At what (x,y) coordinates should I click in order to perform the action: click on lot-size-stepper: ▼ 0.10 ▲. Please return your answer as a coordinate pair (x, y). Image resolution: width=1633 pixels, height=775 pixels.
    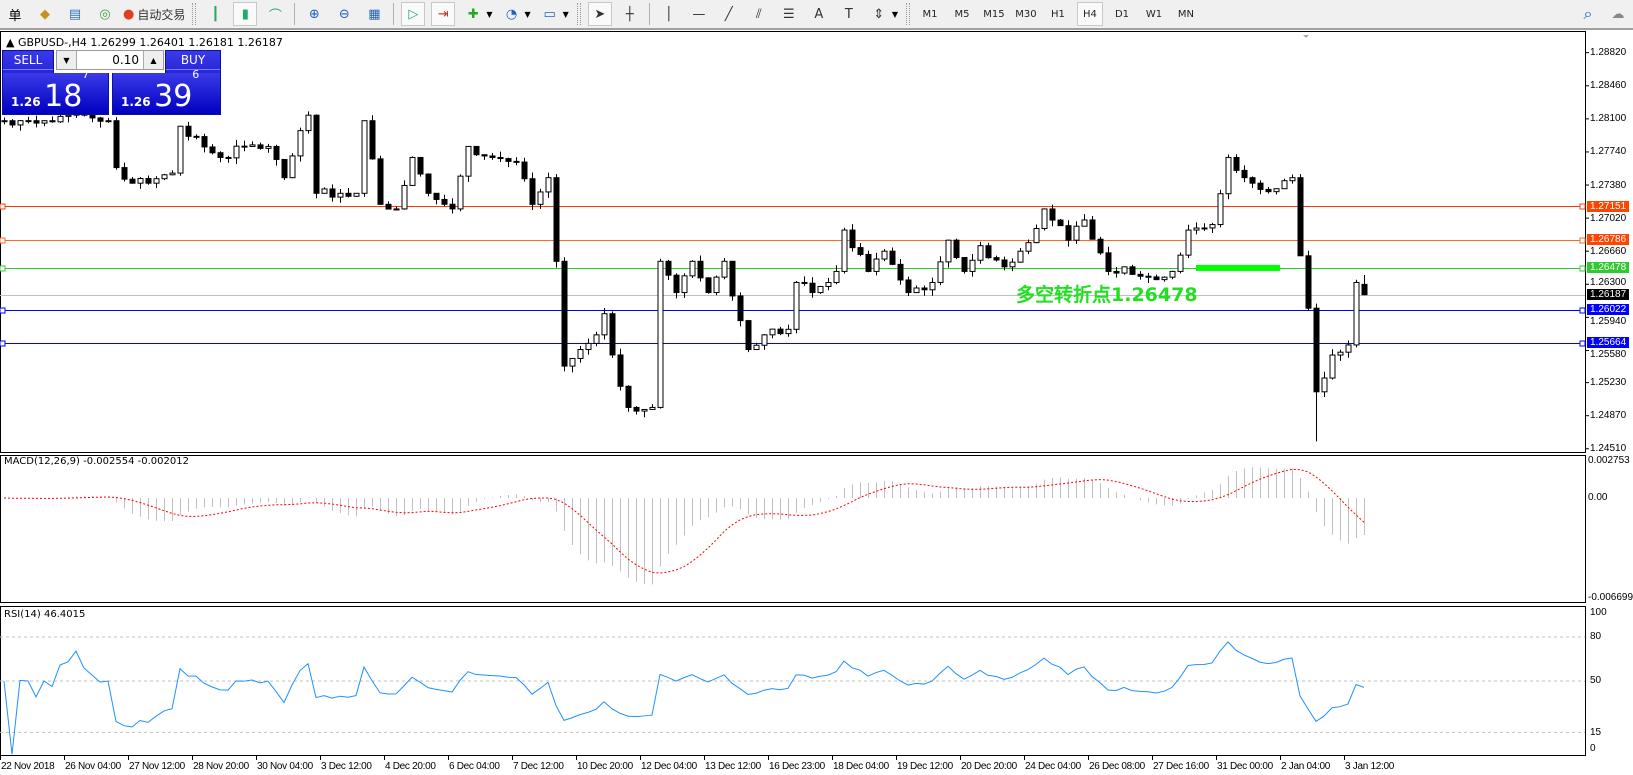
    Looking at the image, I should click on (110, 60).